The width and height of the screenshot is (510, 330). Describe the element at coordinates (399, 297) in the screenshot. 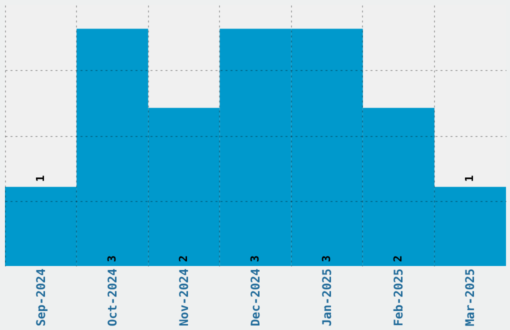

I see `x-tick-label: Feb-2025` at that location.